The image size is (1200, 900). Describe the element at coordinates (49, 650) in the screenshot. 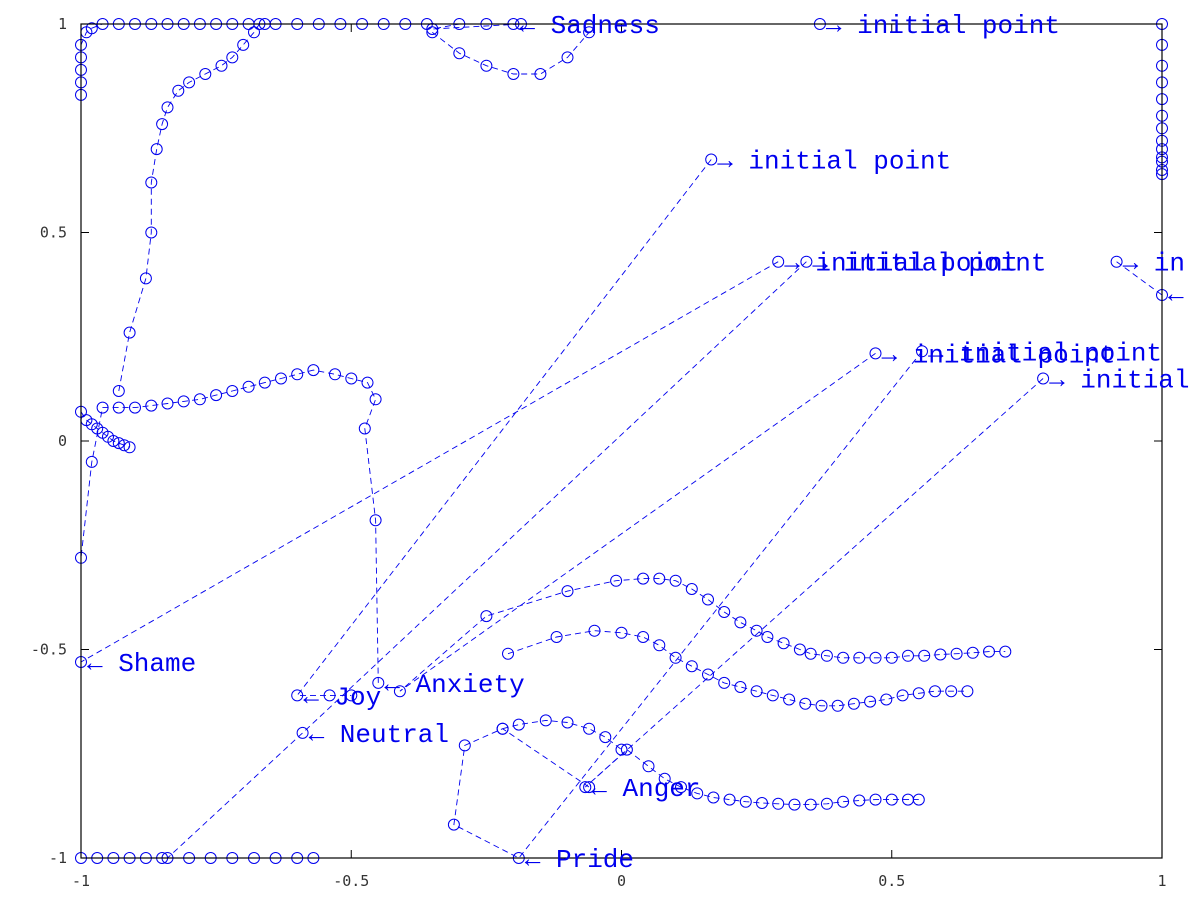

I see `y-tick-label: -0.5` at that location.